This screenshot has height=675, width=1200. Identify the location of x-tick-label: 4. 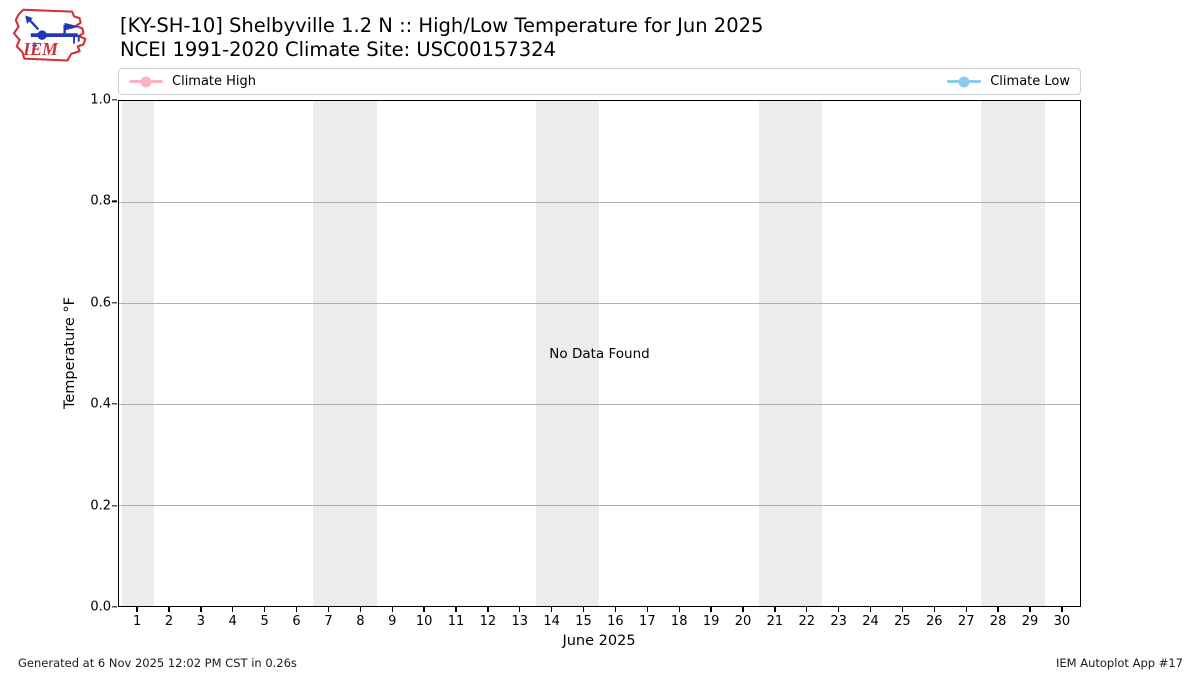
(232, 621).